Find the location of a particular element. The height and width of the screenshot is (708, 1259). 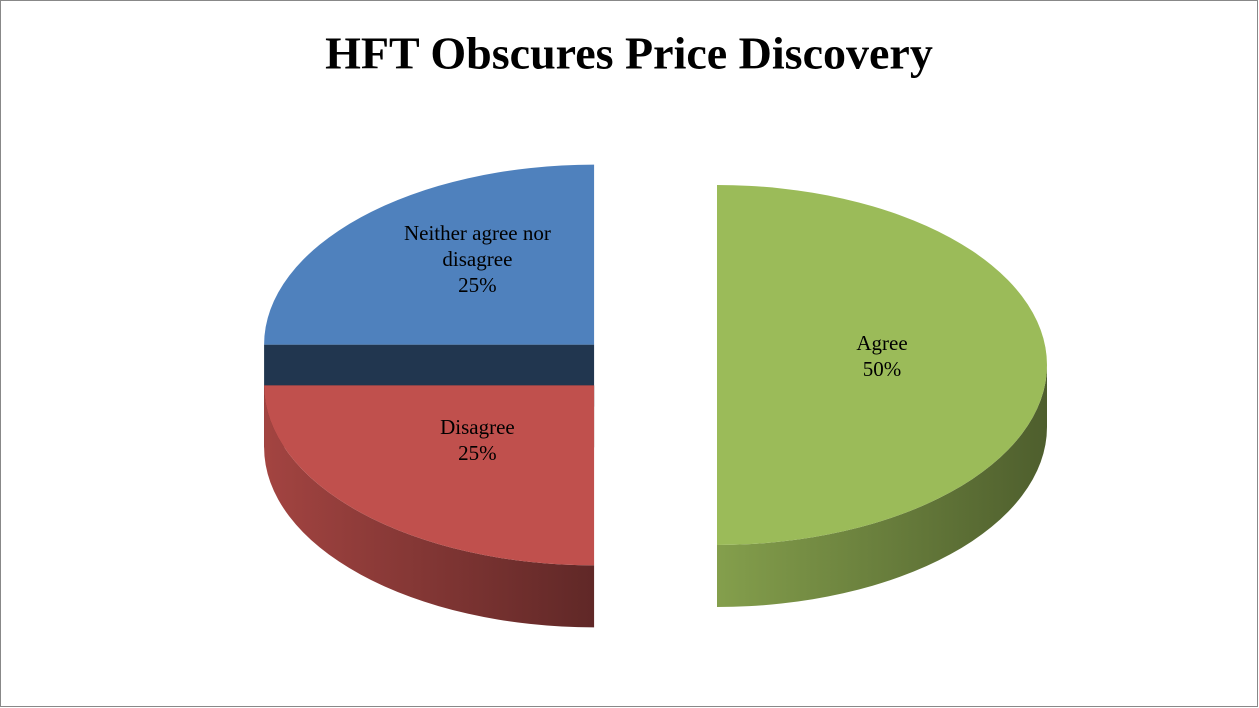

data-label: Neither agree nor disagree is located at coordinates (477, 246).